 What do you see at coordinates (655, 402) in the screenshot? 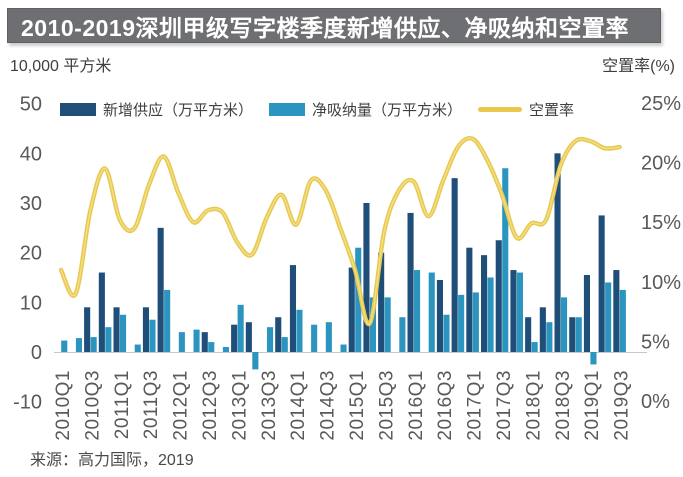
I see `right-axis-tick: 0%` at bounding box center [655, 402].